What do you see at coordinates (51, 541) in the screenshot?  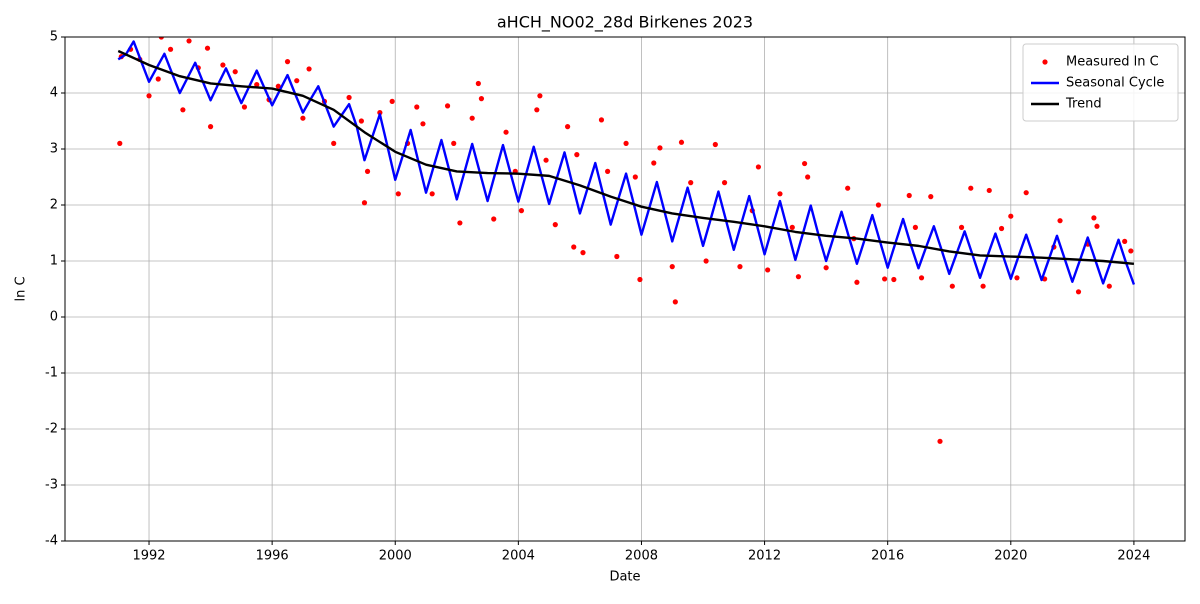 I see `y-tick-label: -4` at bounding box center [51, 541].